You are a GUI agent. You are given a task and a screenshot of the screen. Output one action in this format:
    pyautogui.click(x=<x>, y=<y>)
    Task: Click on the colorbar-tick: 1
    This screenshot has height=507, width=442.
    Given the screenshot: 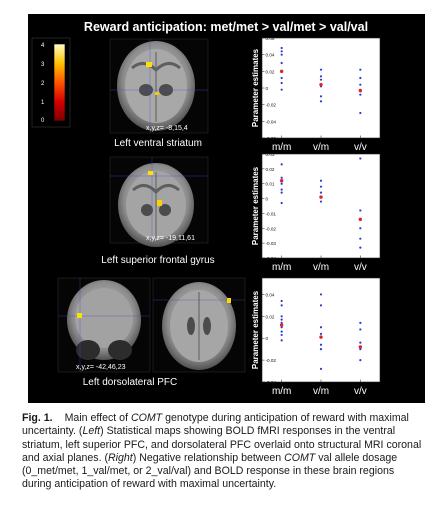 What is the action you would take?
    pyautogui.click(x=43, y=103)
    